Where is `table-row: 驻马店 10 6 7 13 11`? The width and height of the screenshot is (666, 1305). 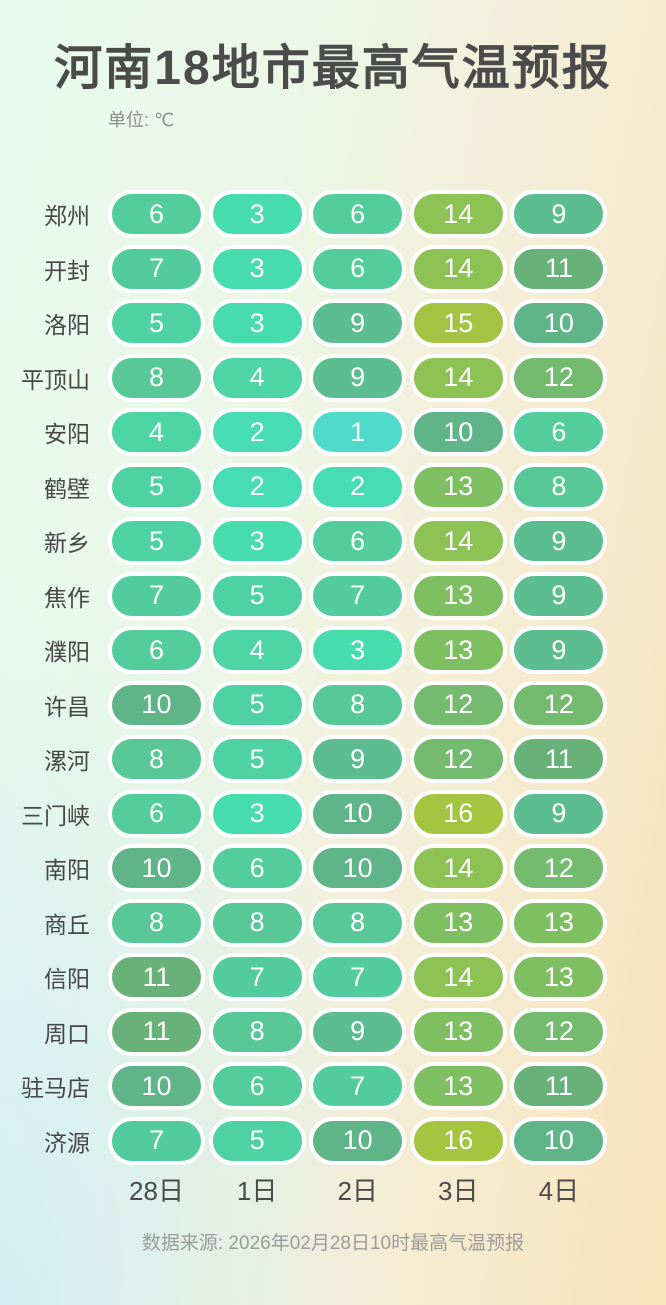 table-row: 驻马店 10 6 7 13 11 is located at coordinates (333, 1086).